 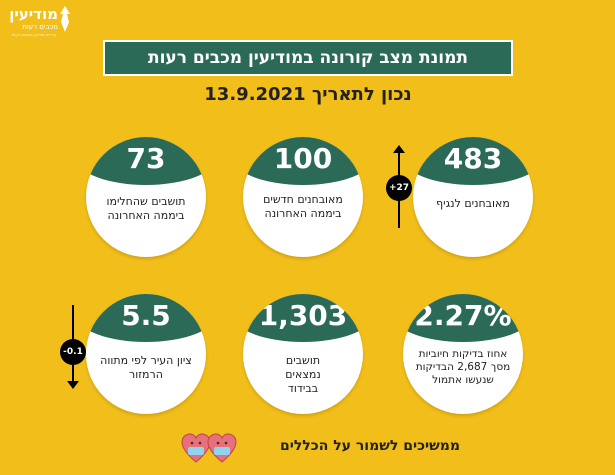 I want to click on stat-label: מאובחנים לנגיף, so click(x=473, y=203).